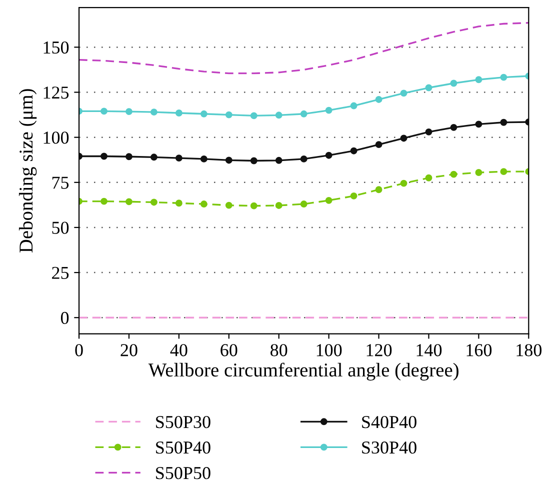 The image size is (545, 502). I want to click on legend-label: S50P50, so click(183, 473).